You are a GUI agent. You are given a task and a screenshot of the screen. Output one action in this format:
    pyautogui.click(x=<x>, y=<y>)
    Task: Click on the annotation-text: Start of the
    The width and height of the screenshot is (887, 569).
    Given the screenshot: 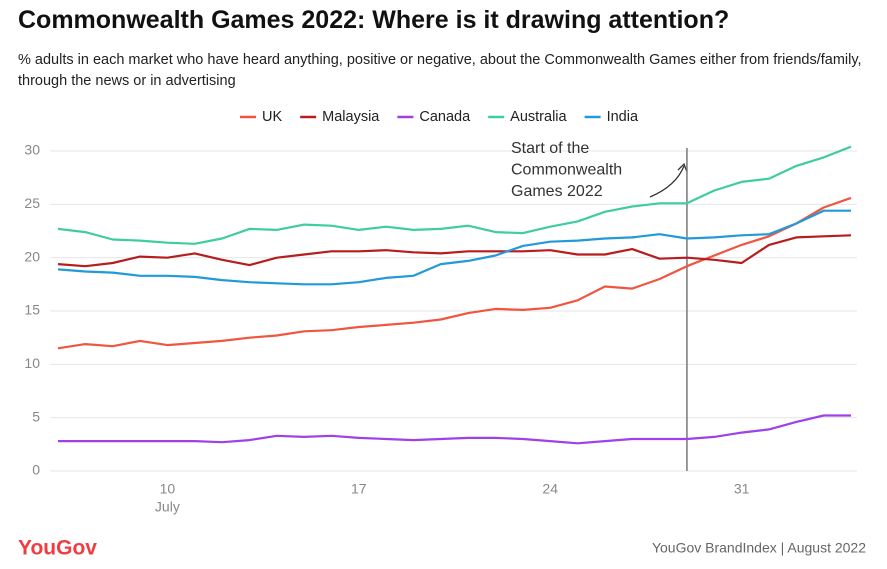 What is the action you would take?
    pyautogui.click(x=550, y=148)
    